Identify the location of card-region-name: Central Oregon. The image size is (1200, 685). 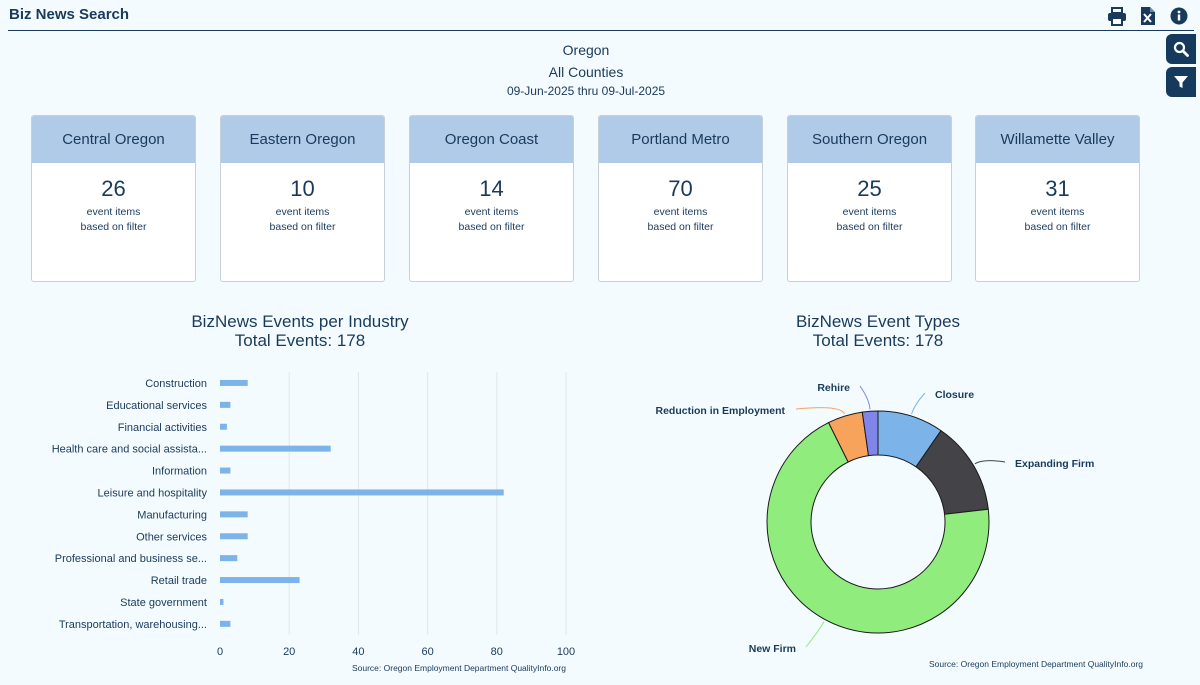
(113, 139).